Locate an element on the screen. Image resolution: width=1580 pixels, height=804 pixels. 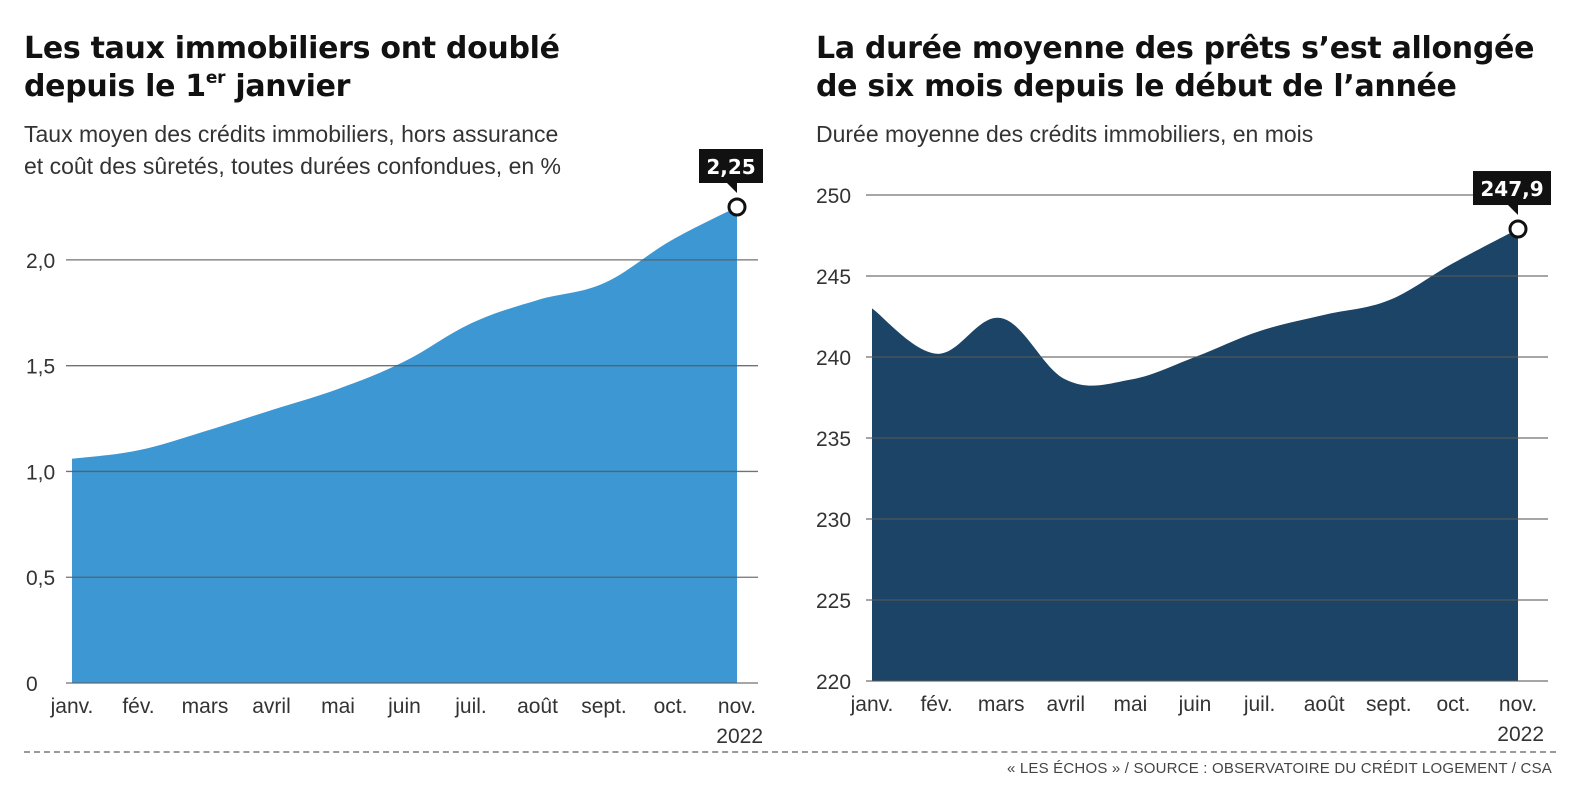
rates-callout-value: 2,25 is located at coordinates (730, 167).